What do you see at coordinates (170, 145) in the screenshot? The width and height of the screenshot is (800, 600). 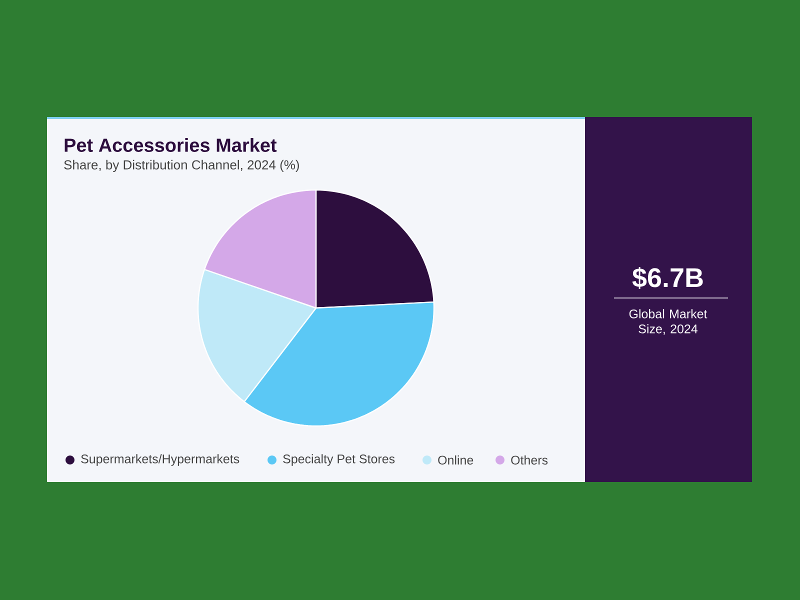 I see `chart-title: Pet Accessories Market` at bounding box center [170, 145].